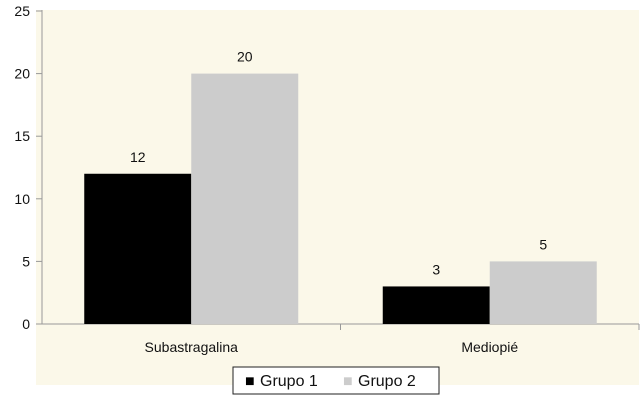  Describe the element at coordinates (22, 199) in the screenshot. I see `y-tick-label: 10` at that location.